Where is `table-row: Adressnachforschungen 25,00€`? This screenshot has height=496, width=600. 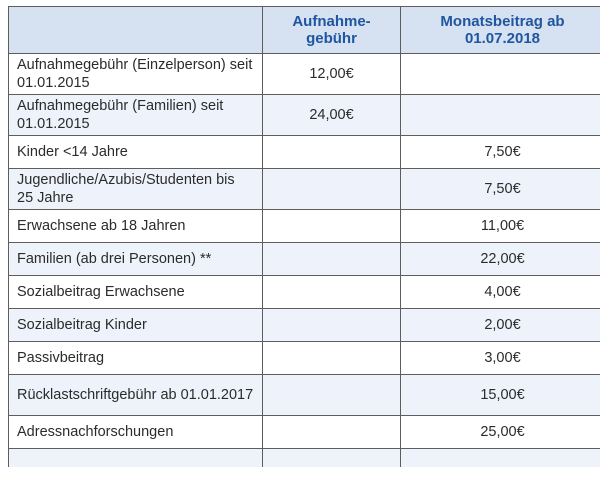
table-row: Adressnachforschungen 25,00€ is located at coordinates (304, 432).